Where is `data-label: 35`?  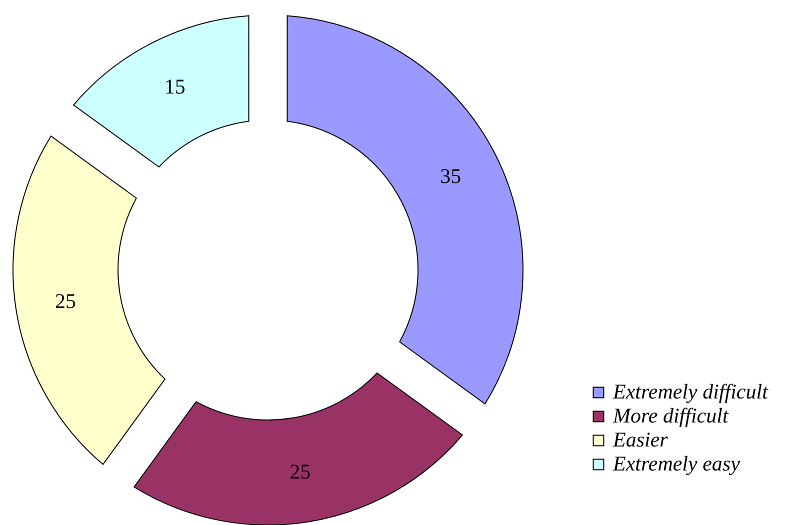
data-label: 35 is located at coordinates (451, 176).